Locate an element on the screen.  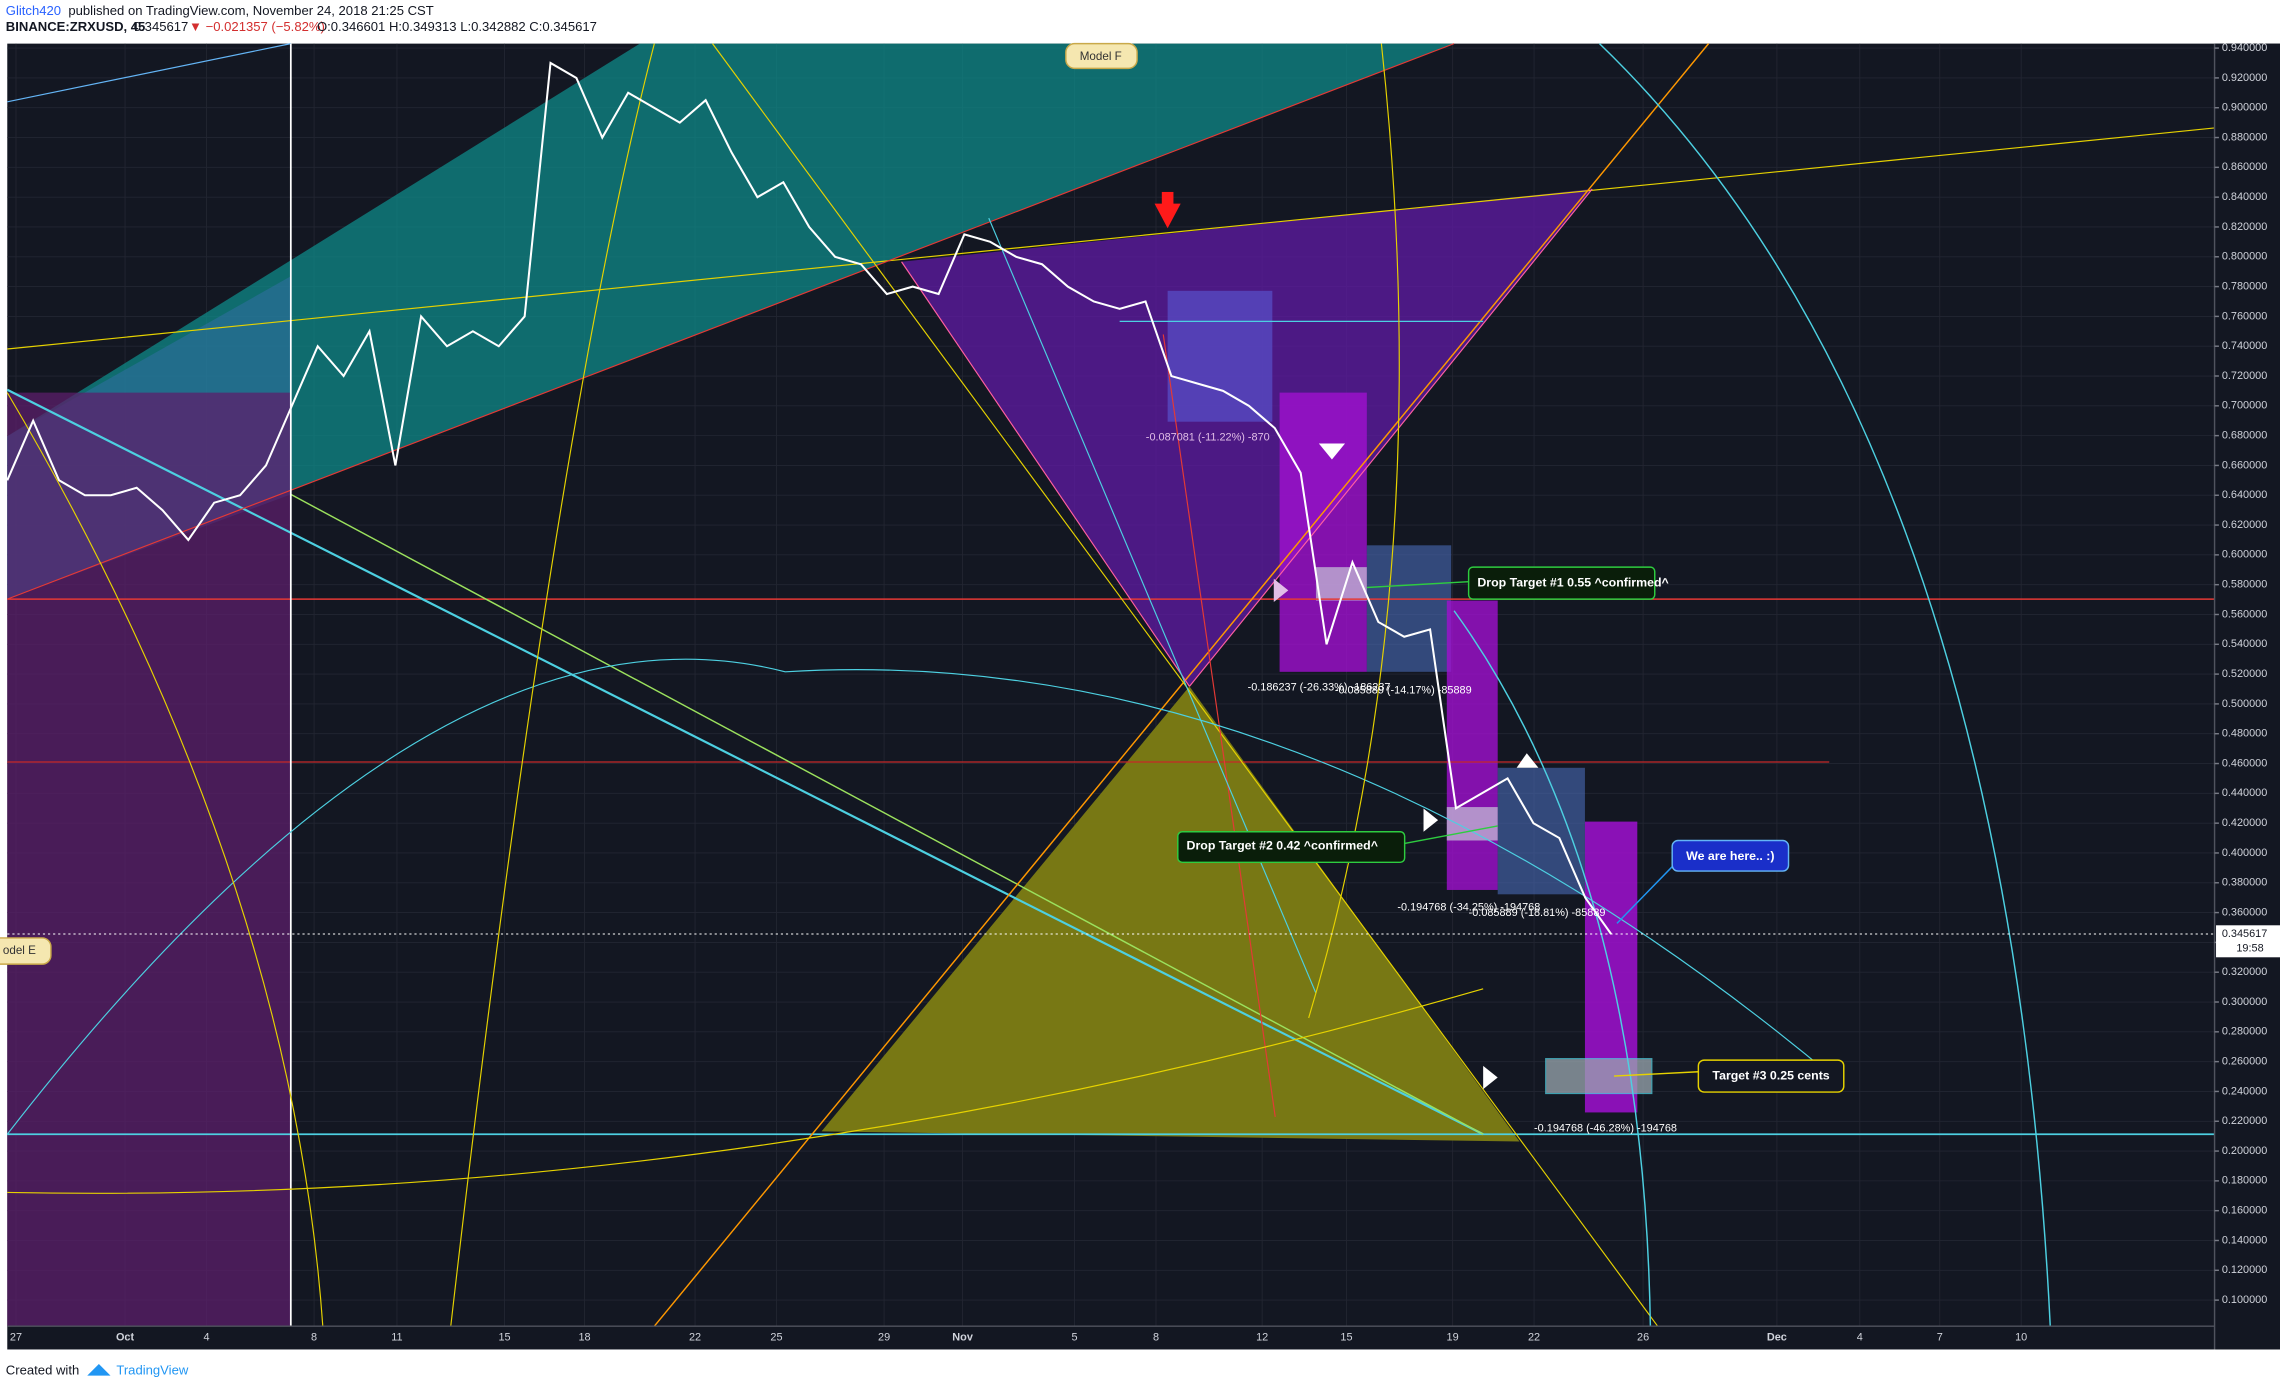
y-tick-label: 0.700000 is located at coordinates (2244, 406).